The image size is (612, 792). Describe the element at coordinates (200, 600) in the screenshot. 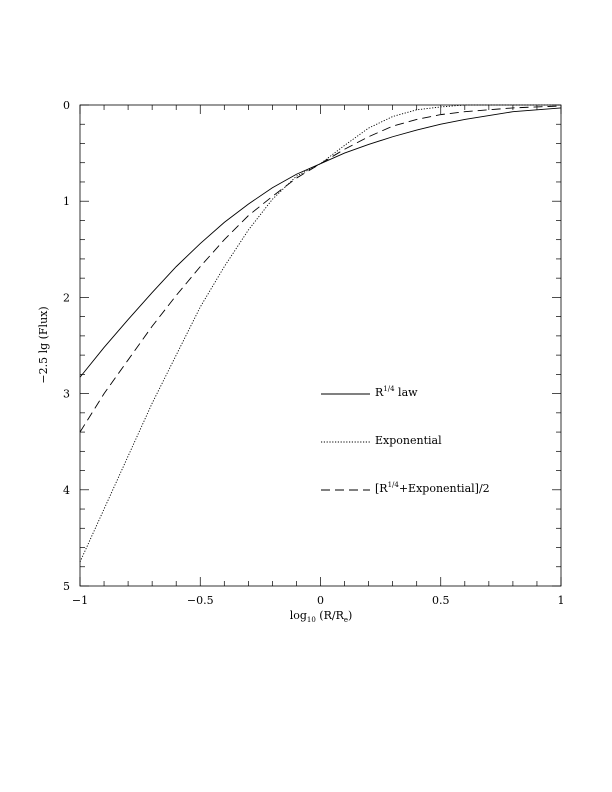

I see `x-tick-label: −0.5` at that location.